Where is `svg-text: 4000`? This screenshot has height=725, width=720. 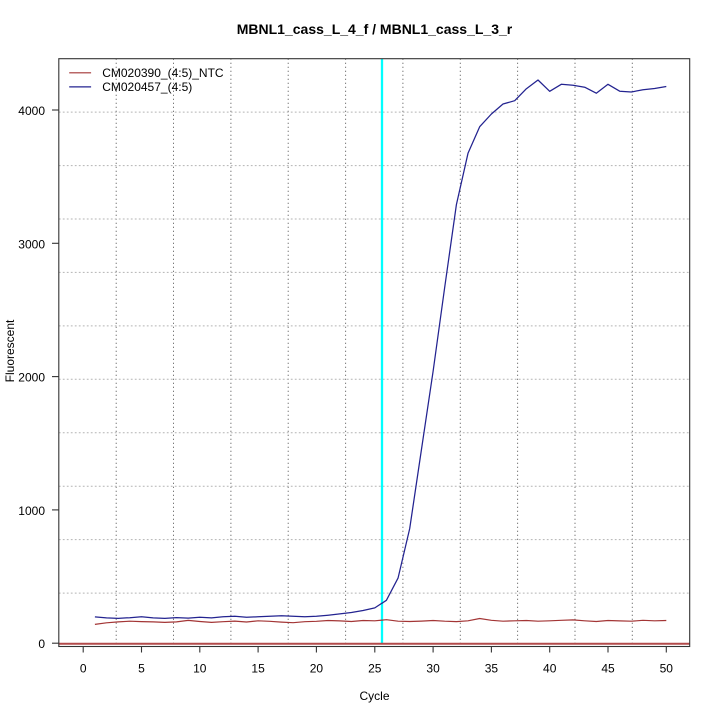 svg-text: 4000 is located at coordinates (31, 111).